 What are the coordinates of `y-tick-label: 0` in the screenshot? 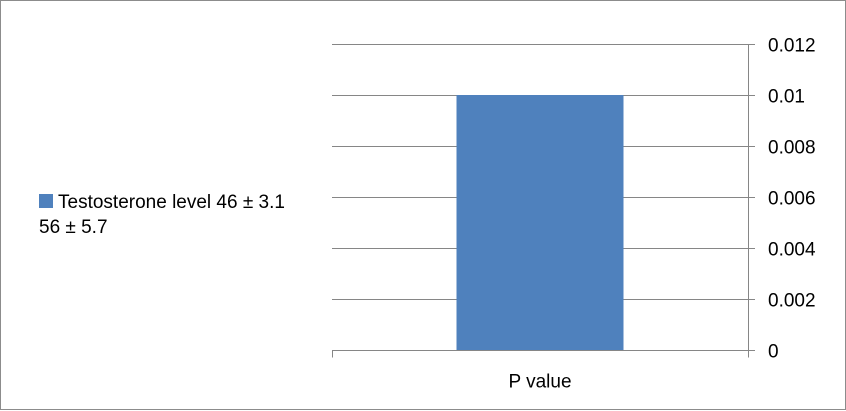 It's located at (773, 352).